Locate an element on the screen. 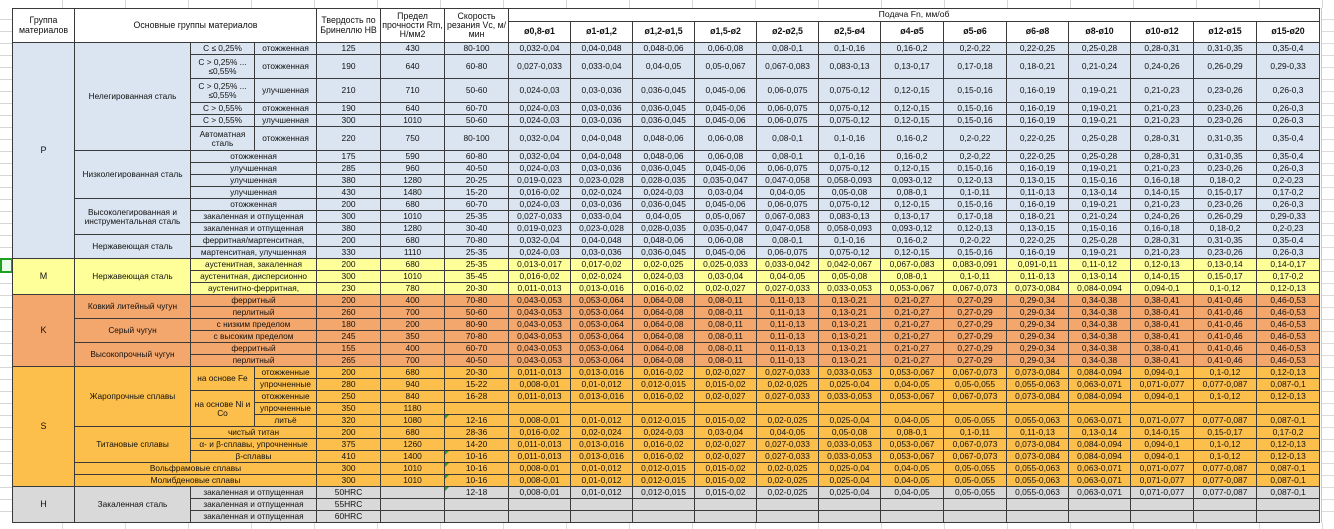 This screenshot has height=529, width=1334. speed-cell is located at coordinates (477, 504).